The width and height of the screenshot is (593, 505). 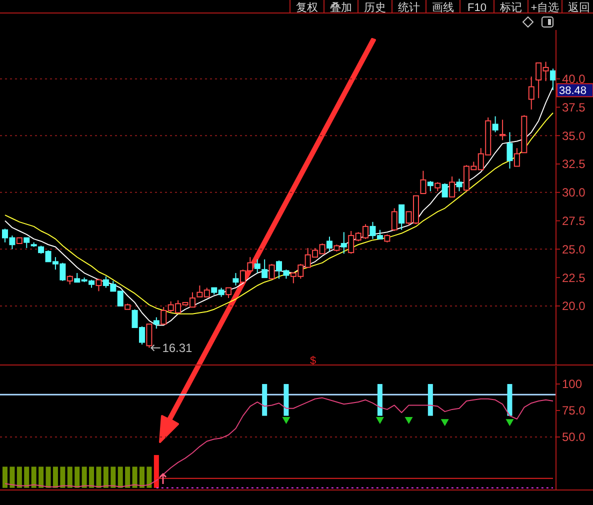 I want to click on y-tick-label: 20.0, so click(x=574, y=306).